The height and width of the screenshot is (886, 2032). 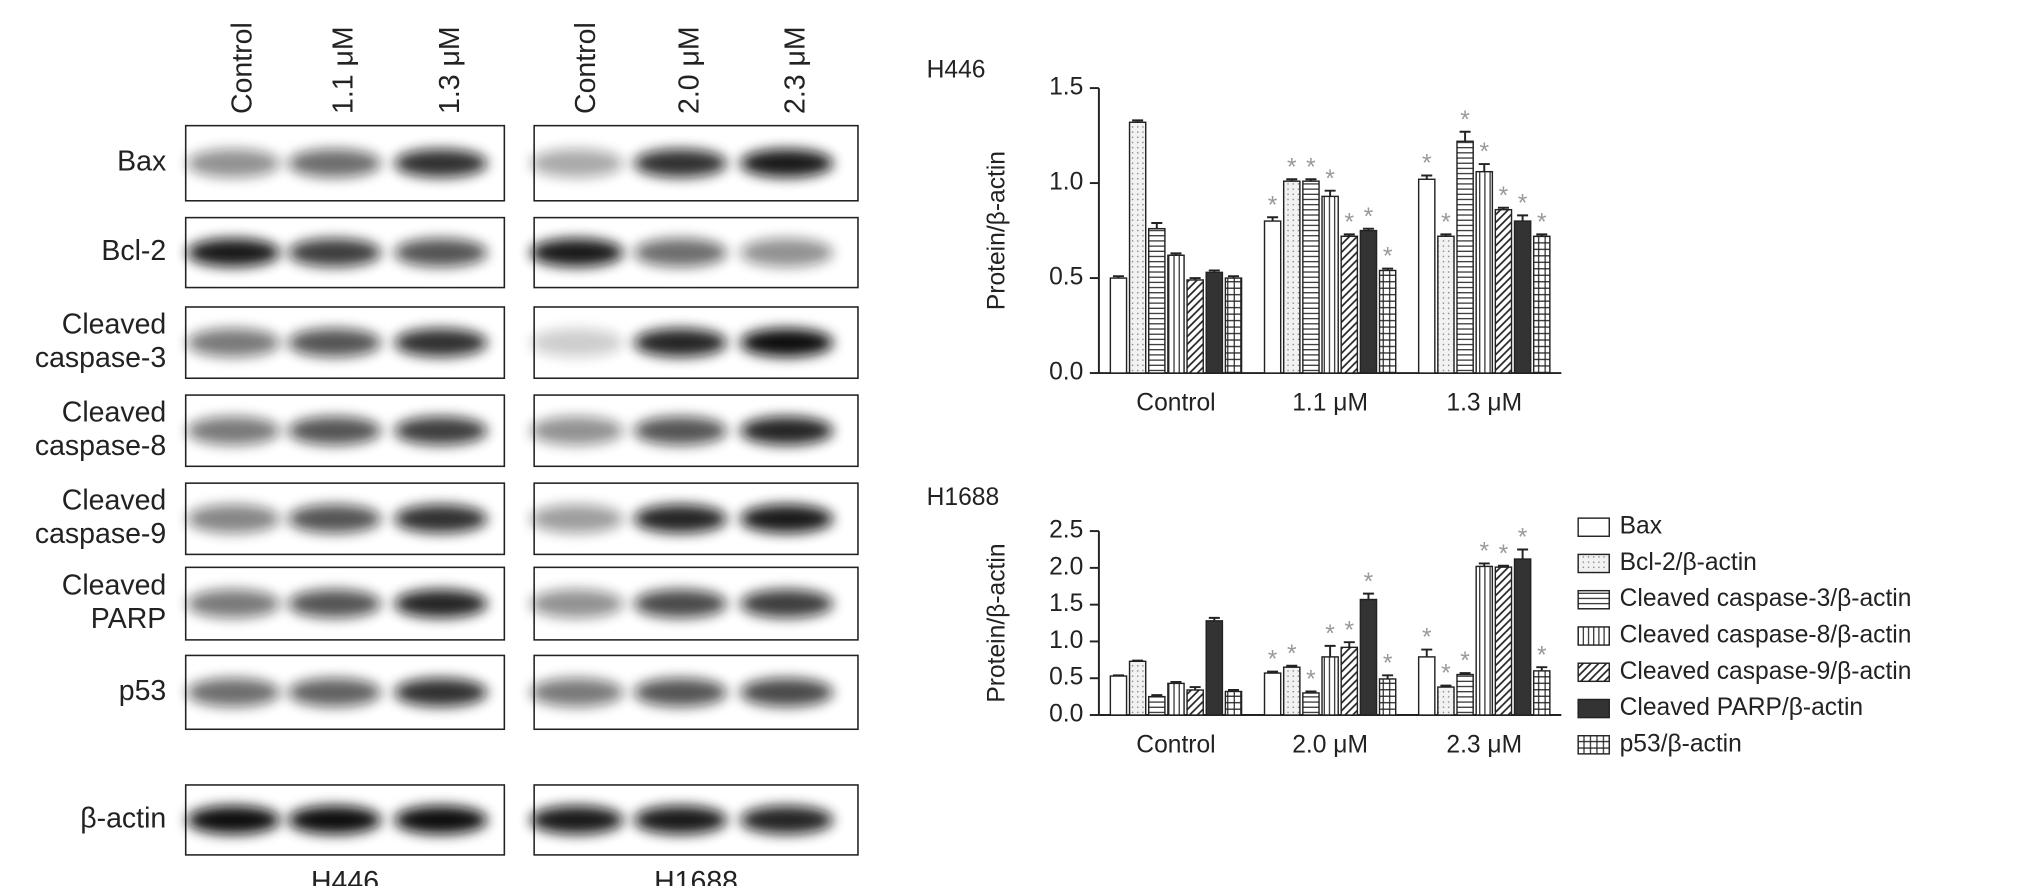 I want to click on legend-label: Cleaved PARP/β-actin, so click(x=1742, y=707).